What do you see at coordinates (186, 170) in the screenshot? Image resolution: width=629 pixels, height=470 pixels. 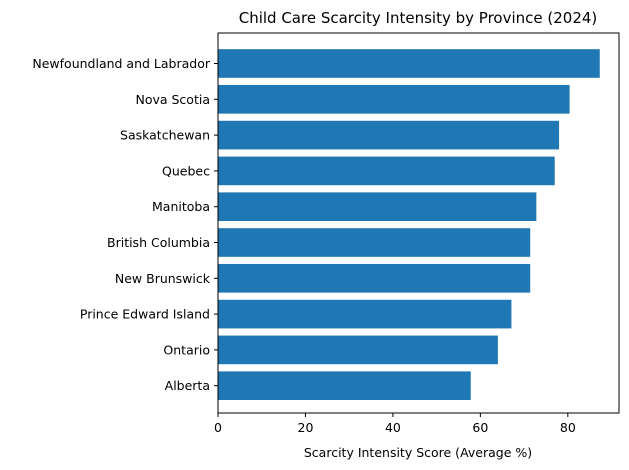 I see `y-tick-label-quebec: Quebec` at bounding box center [186, 170].